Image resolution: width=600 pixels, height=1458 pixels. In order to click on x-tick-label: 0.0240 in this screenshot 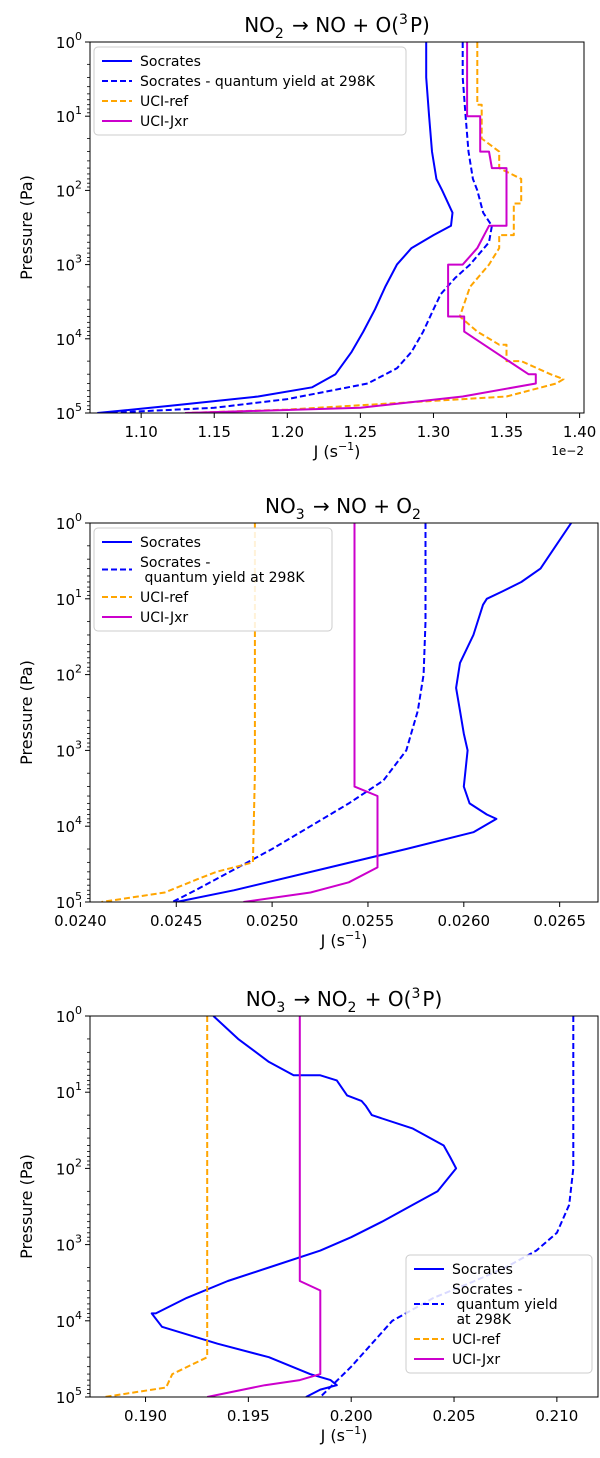, I will do `click(80, 921)`.